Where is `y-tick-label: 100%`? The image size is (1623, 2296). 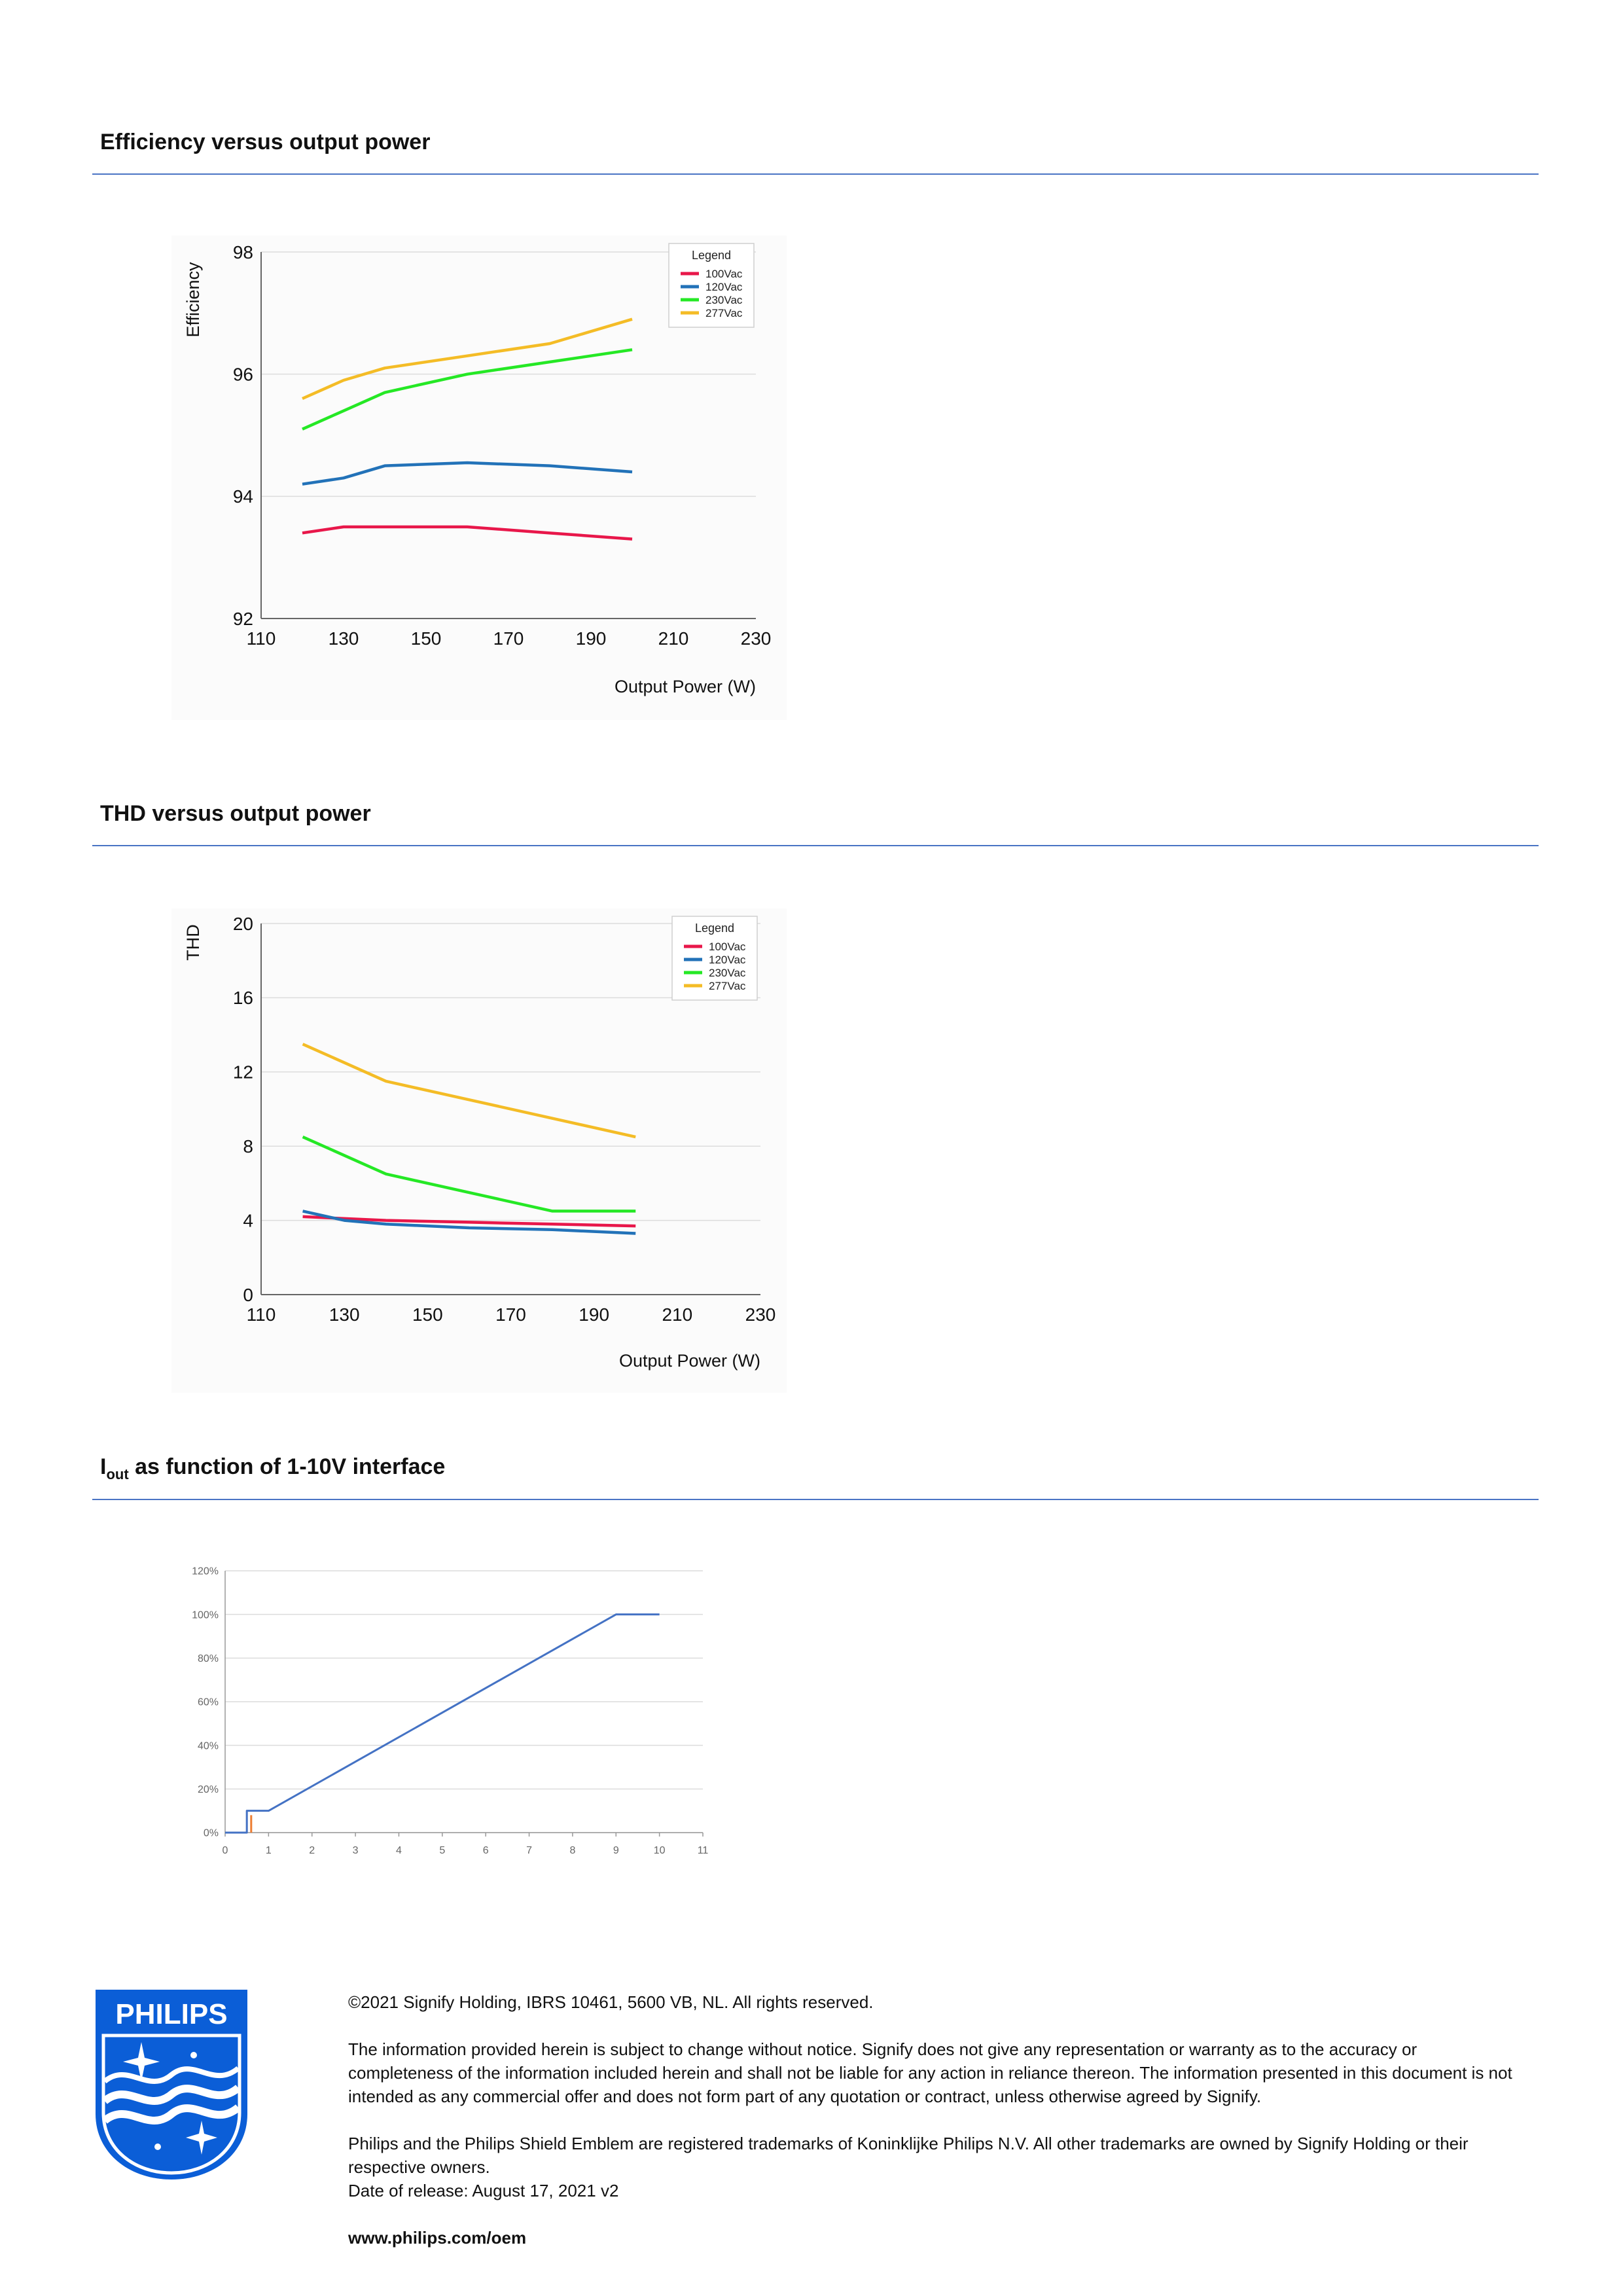
y-tick-label: 100% is located at coordinates (205, 1615).